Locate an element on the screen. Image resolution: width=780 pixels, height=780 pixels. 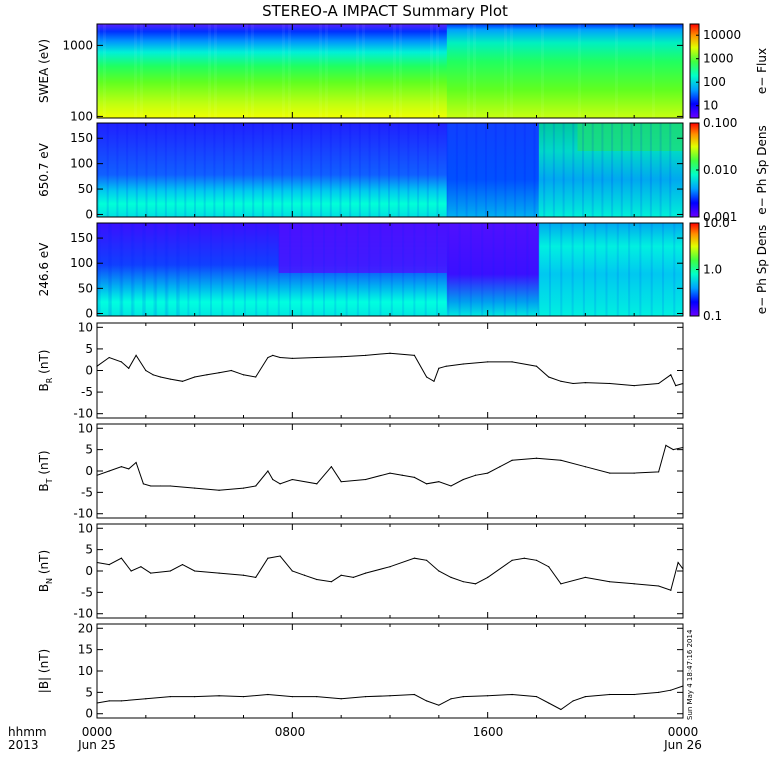
series-line-bt is located at coordinates (390, 467).